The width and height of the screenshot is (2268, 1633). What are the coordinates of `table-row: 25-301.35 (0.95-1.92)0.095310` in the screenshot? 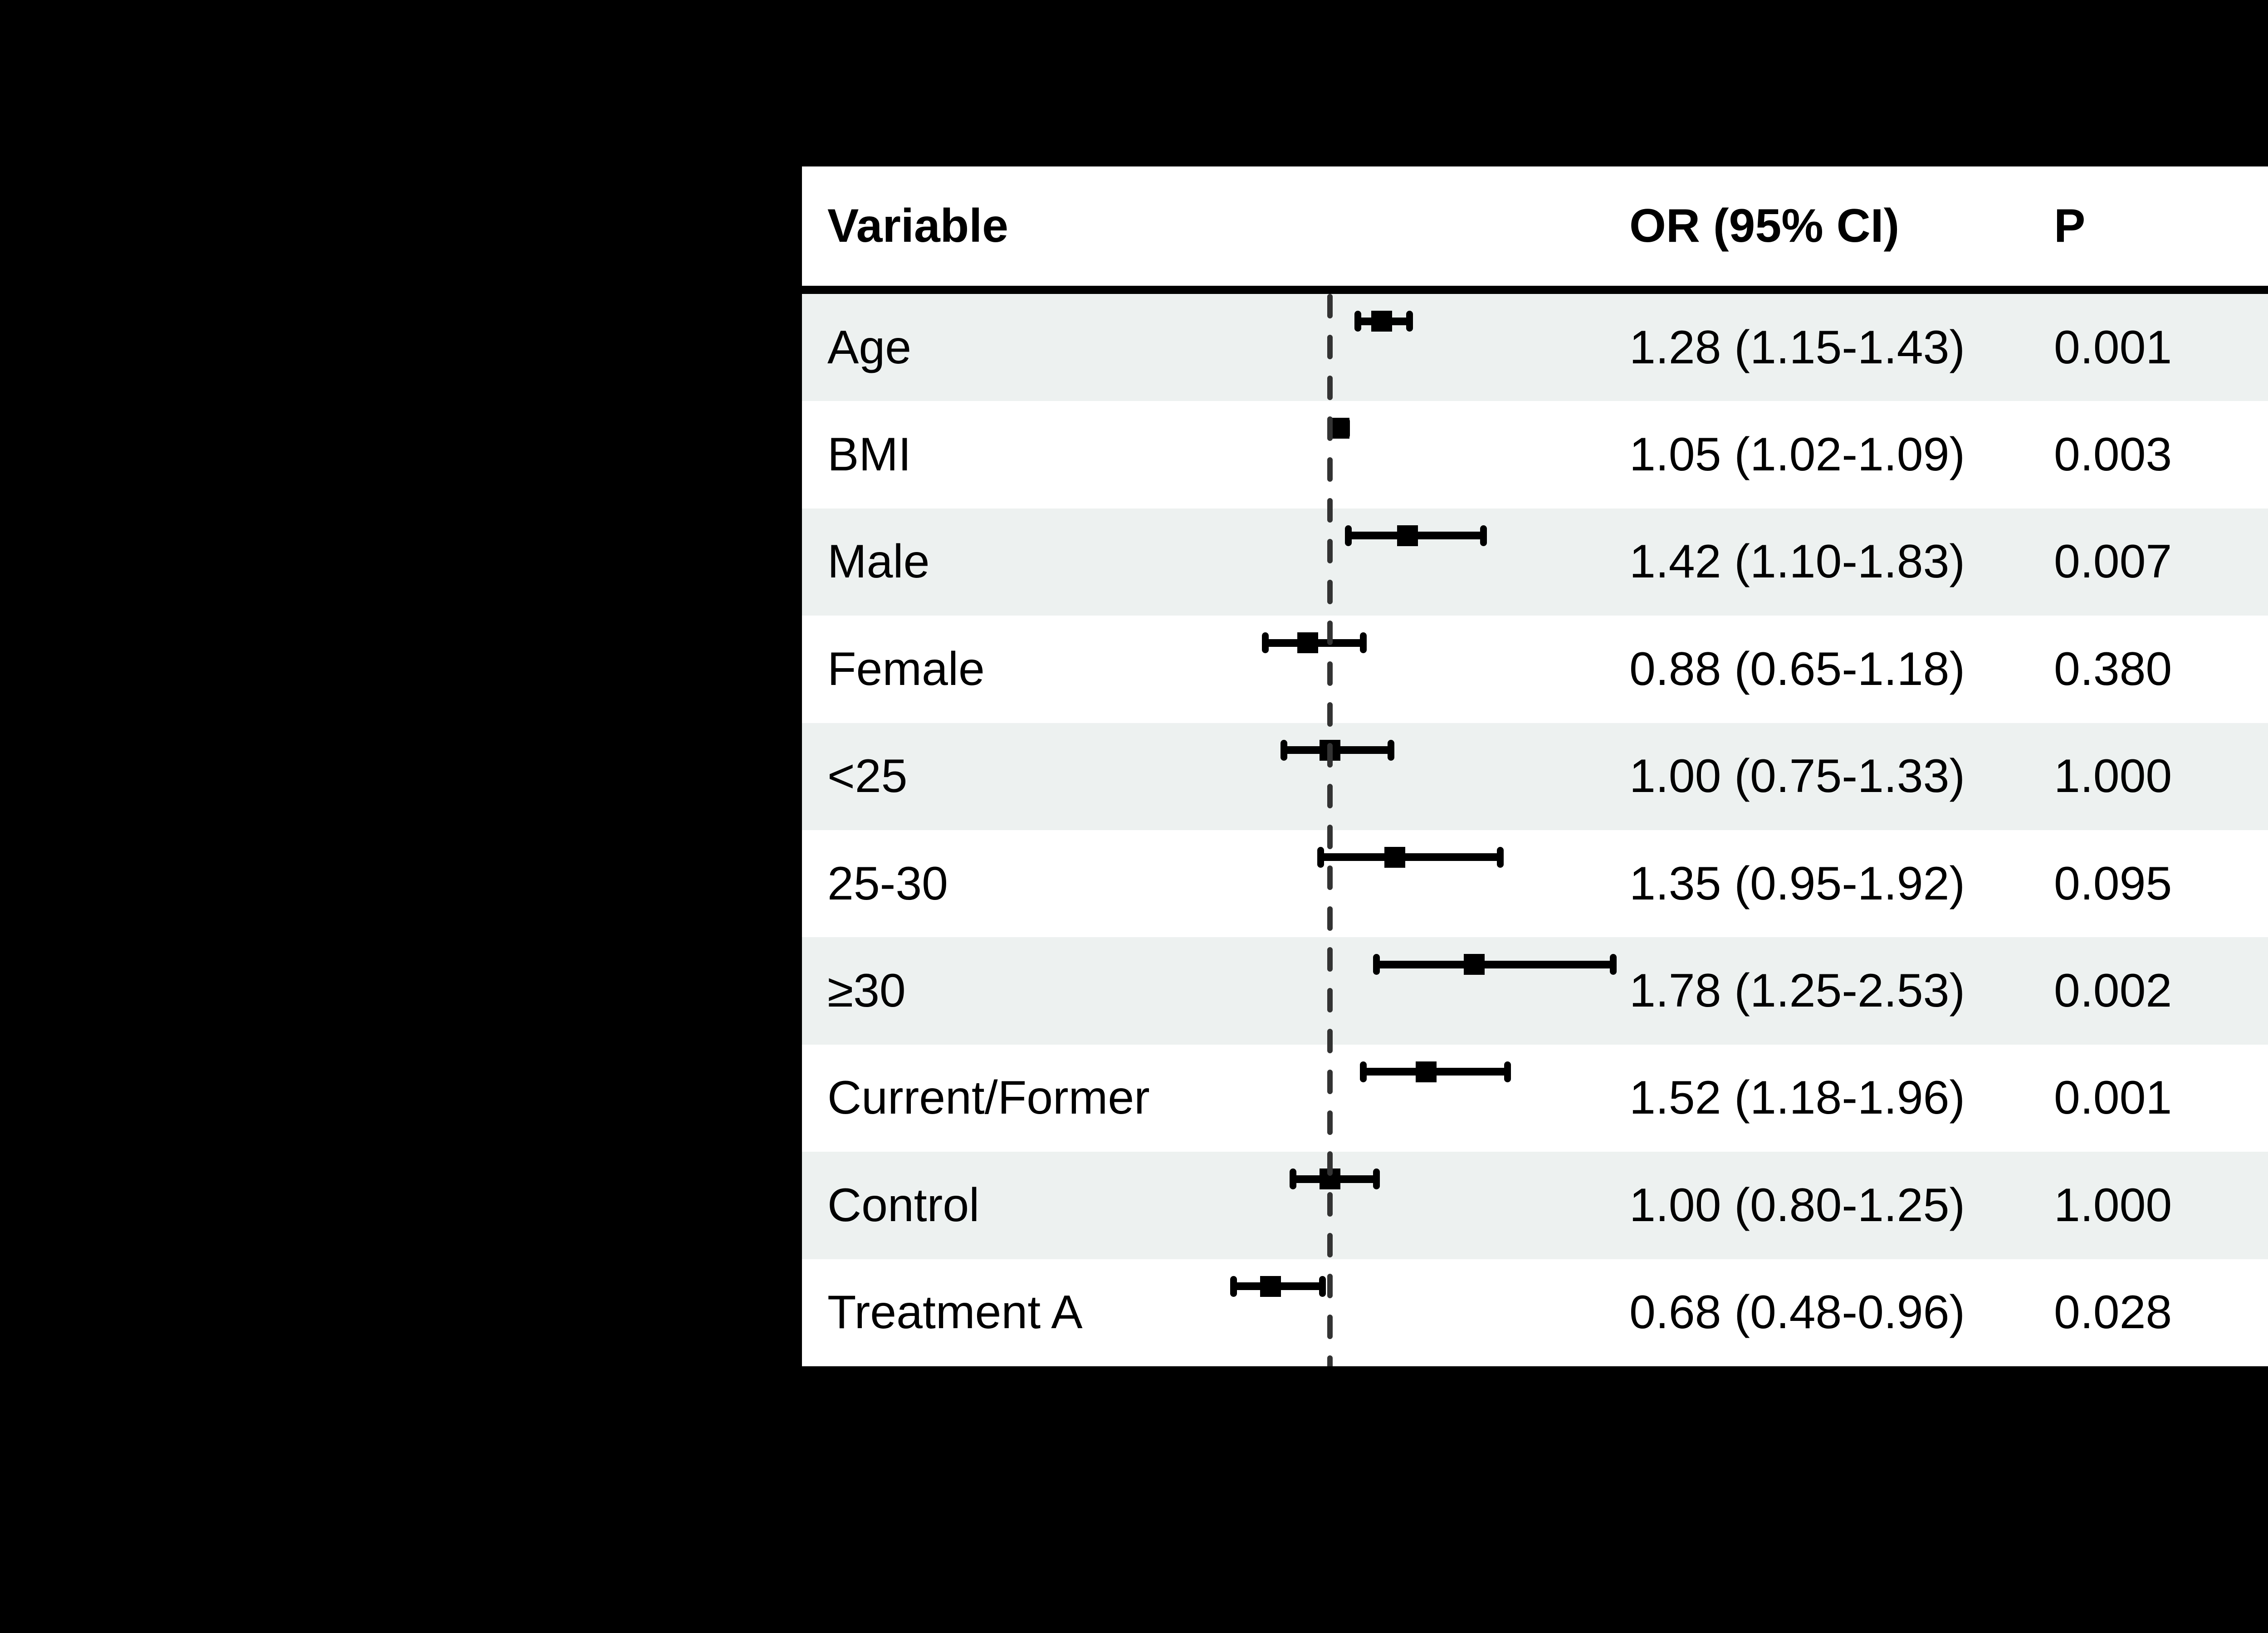 It's located at (1535, 884).